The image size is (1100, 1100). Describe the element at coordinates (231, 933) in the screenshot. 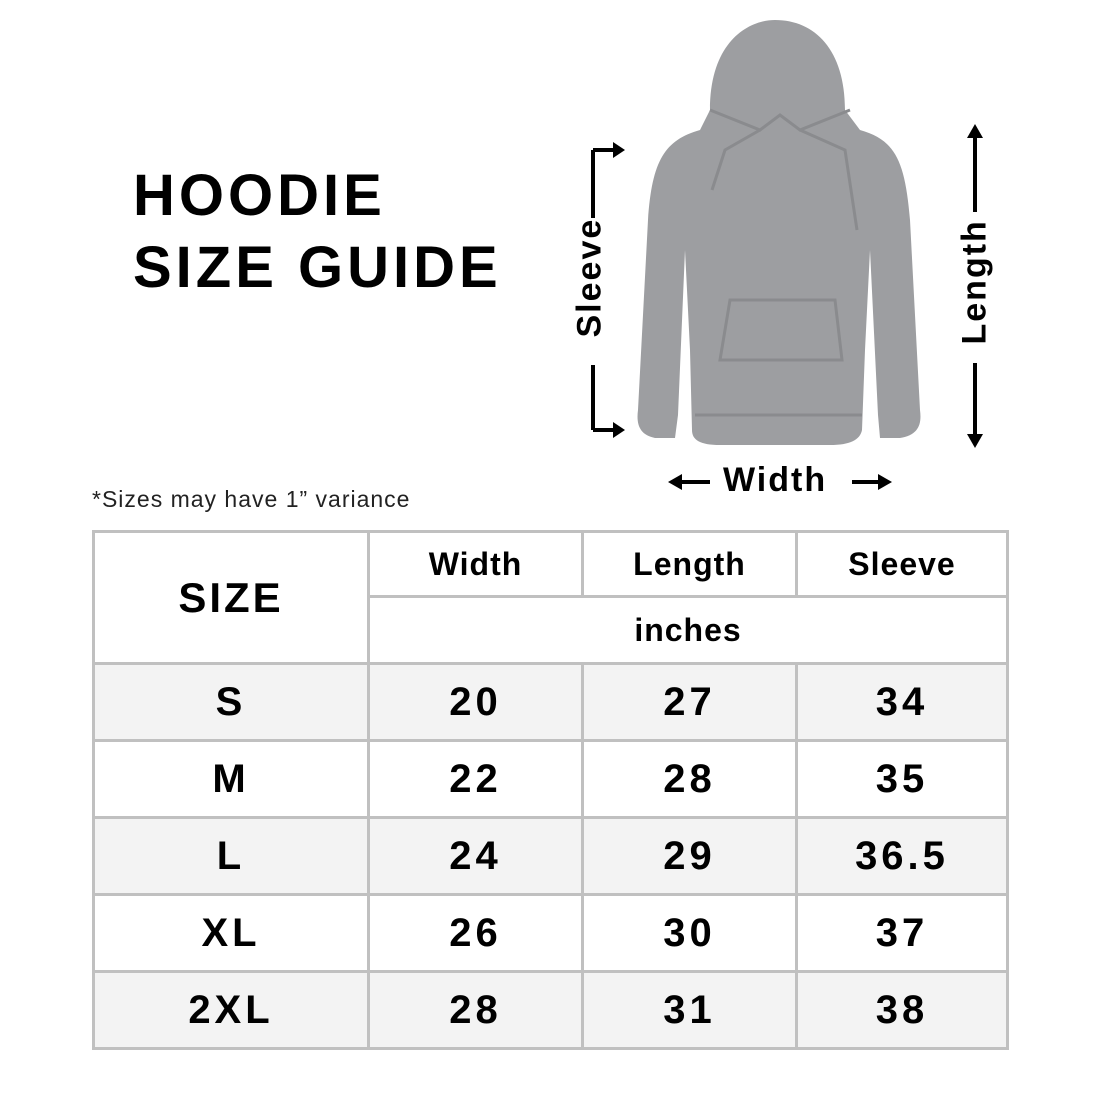

I see `size-cell: XL` at that location.